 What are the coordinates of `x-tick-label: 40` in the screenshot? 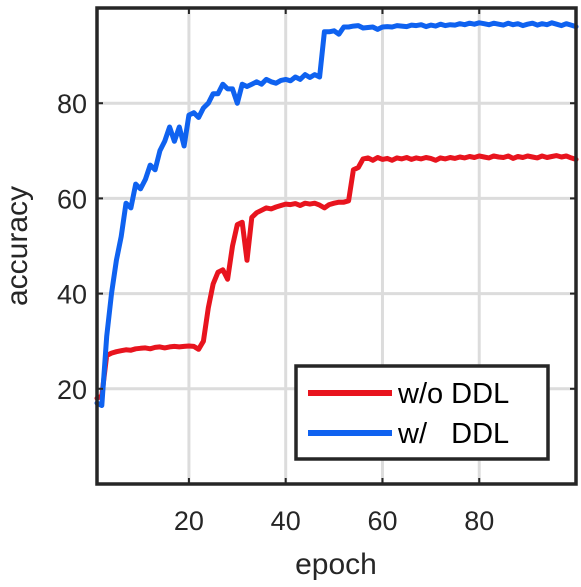 It's located at (286, 521).